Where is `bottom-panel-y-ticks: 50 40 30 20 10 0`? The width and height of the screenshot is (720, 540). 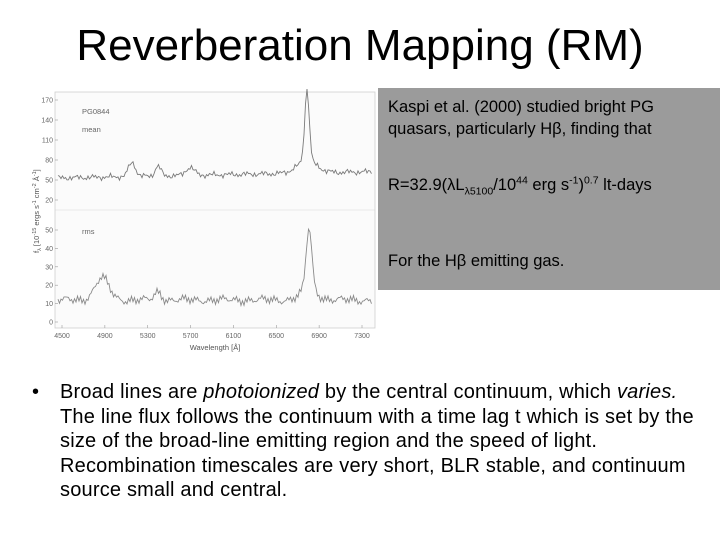 bottom-panel-y-ticks: 50 40 30 20 10 0 is located at coordinates (51, 277).